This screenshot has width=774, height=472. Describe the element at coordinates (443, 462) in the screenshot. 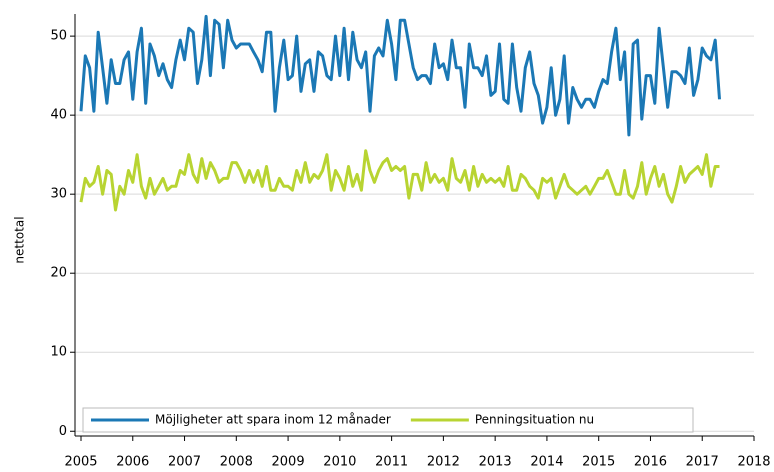

I see `x-tick-label: 2012` at that location.